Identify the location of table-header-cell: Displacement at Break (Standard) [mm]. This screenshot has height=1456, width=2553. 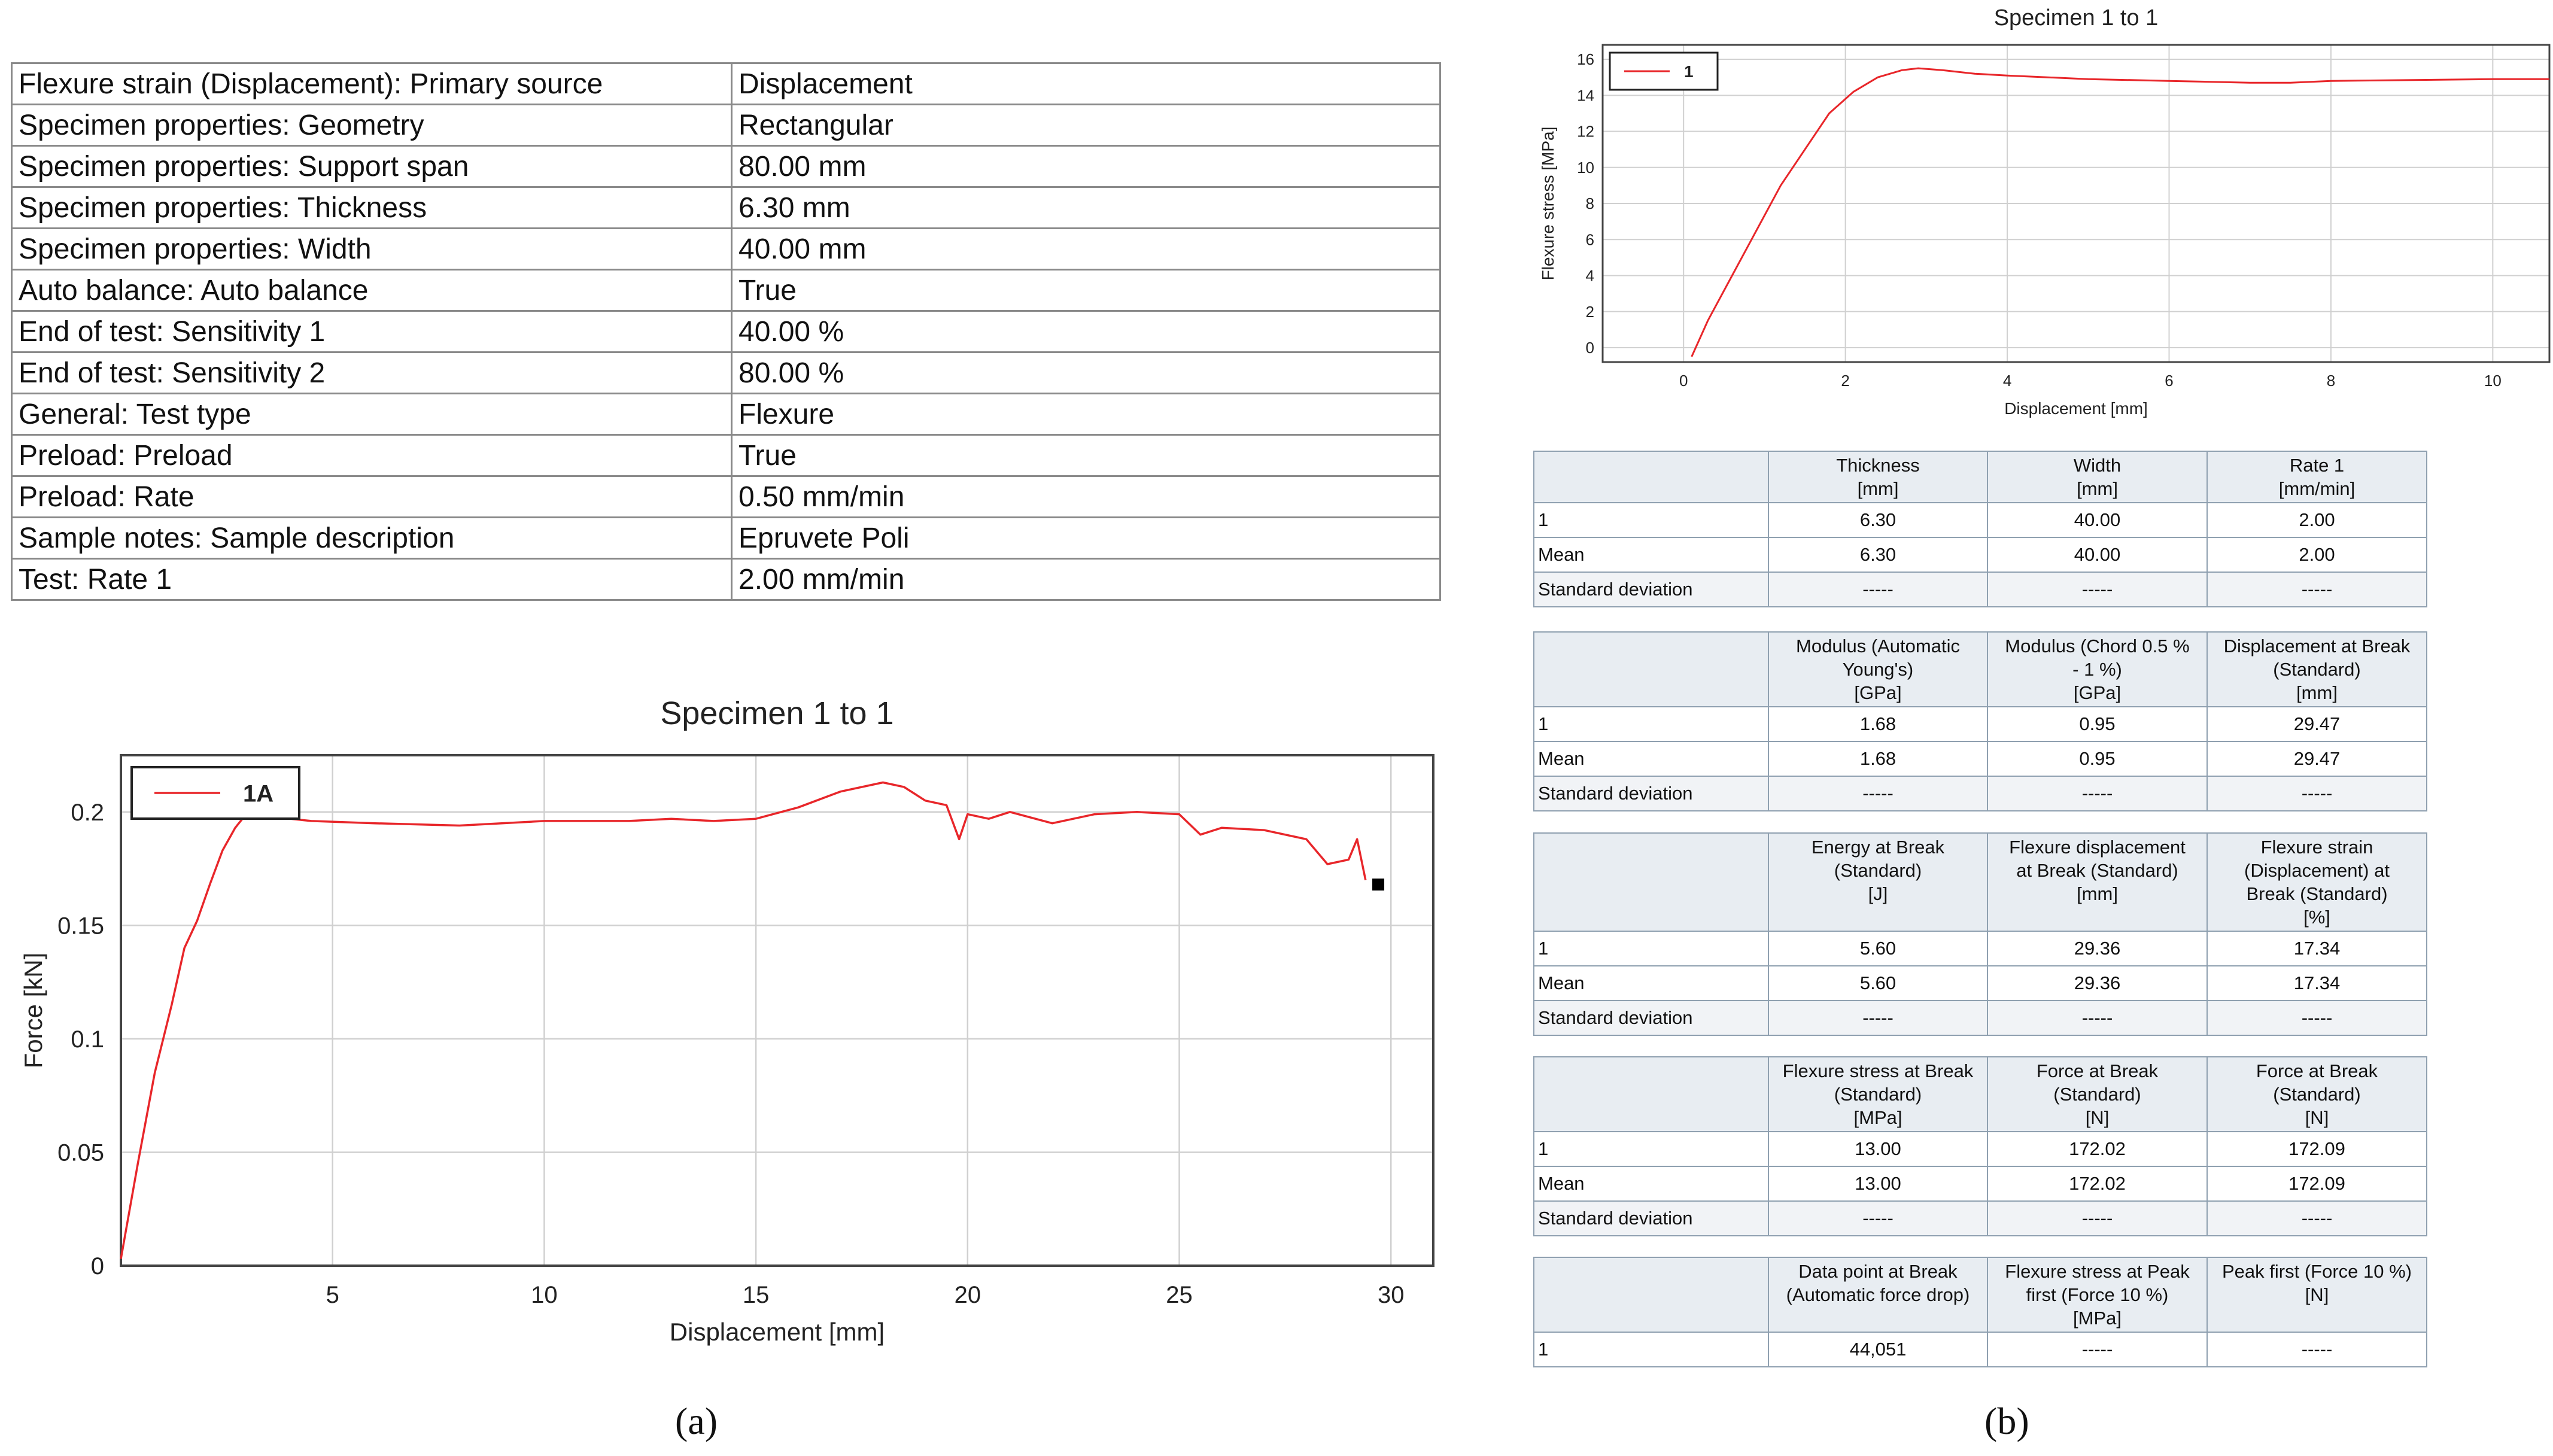
(2316, 669).